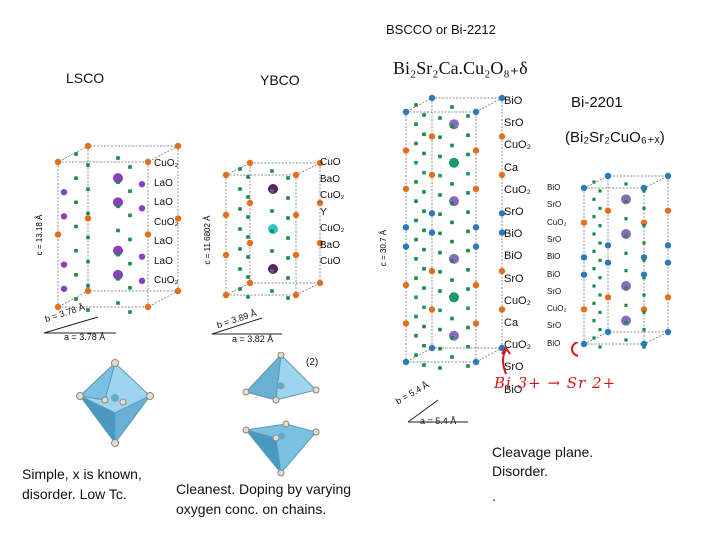  I want to click on lsco-caption-line2: disorder. Low Tc., so click(74, 494).